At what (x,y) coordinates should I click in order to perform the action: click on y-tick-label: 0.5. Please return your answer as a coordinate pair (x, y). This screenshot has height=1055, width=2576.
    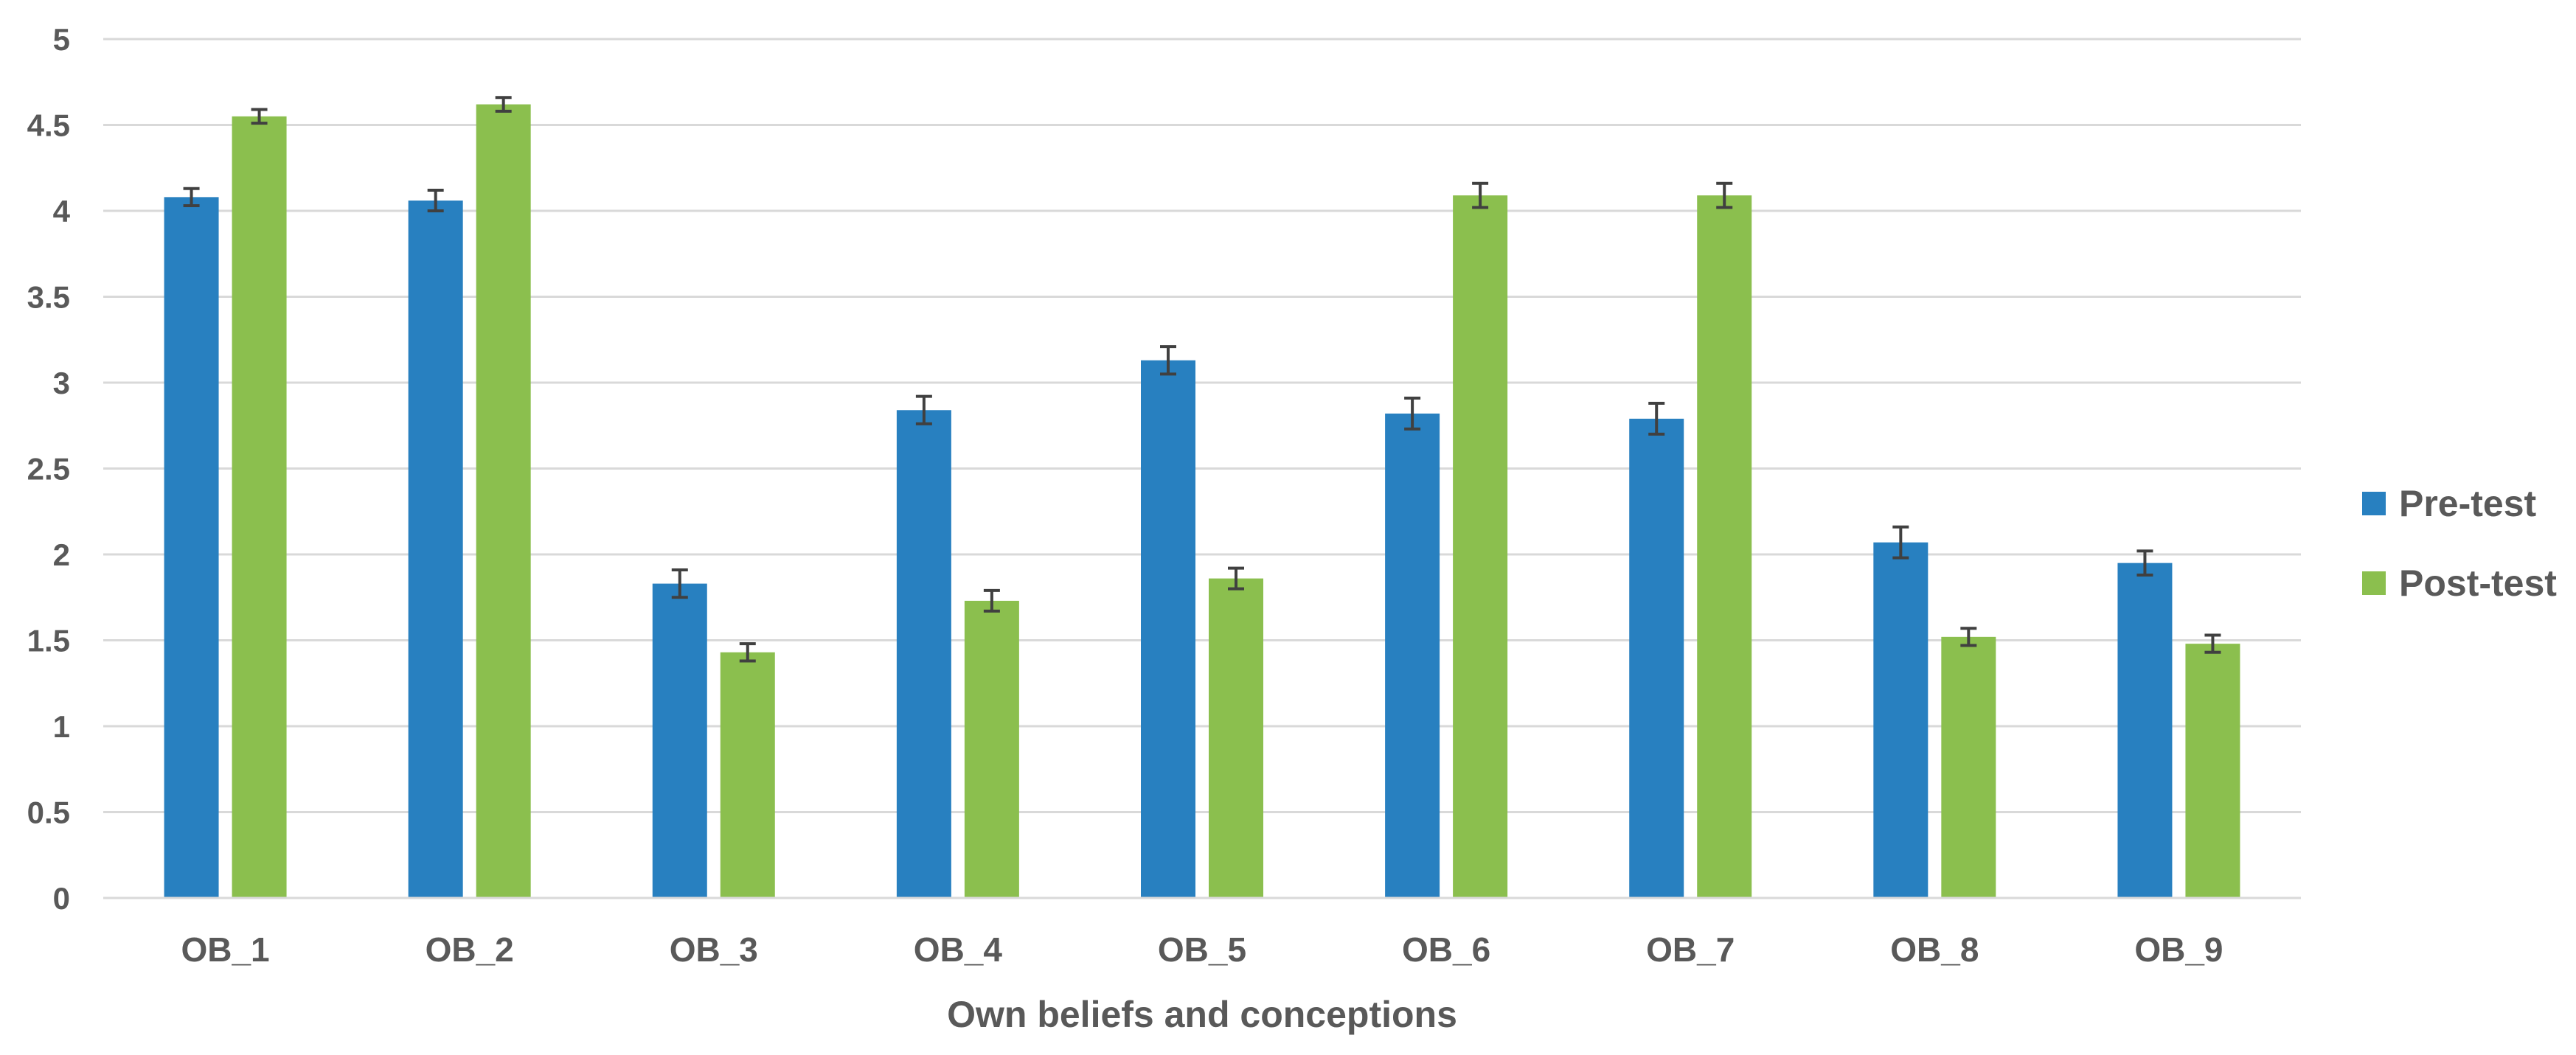
    Looking at the image, I should click on (48, 812).